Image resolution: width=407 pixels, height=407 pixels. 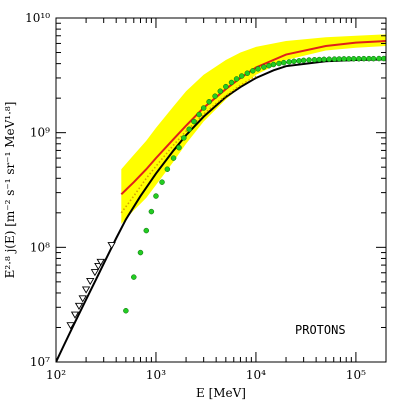 I want to click on x-tick-label: 10³, so click(x=156, y=375).